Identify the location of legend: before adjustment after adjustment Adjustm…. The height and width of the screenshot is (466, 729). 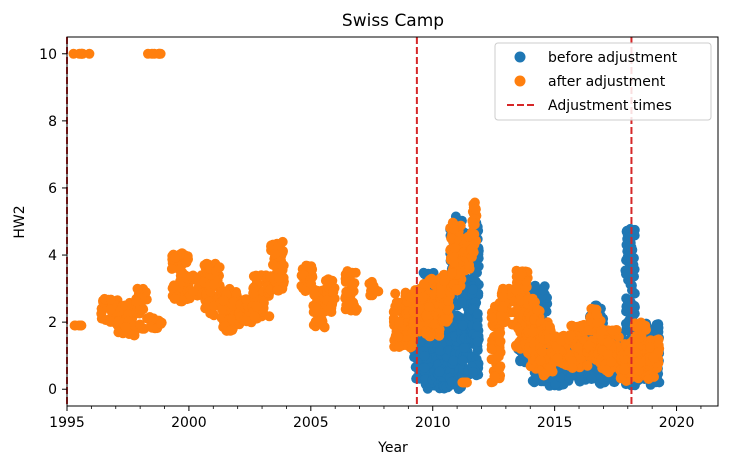
(603, 81).